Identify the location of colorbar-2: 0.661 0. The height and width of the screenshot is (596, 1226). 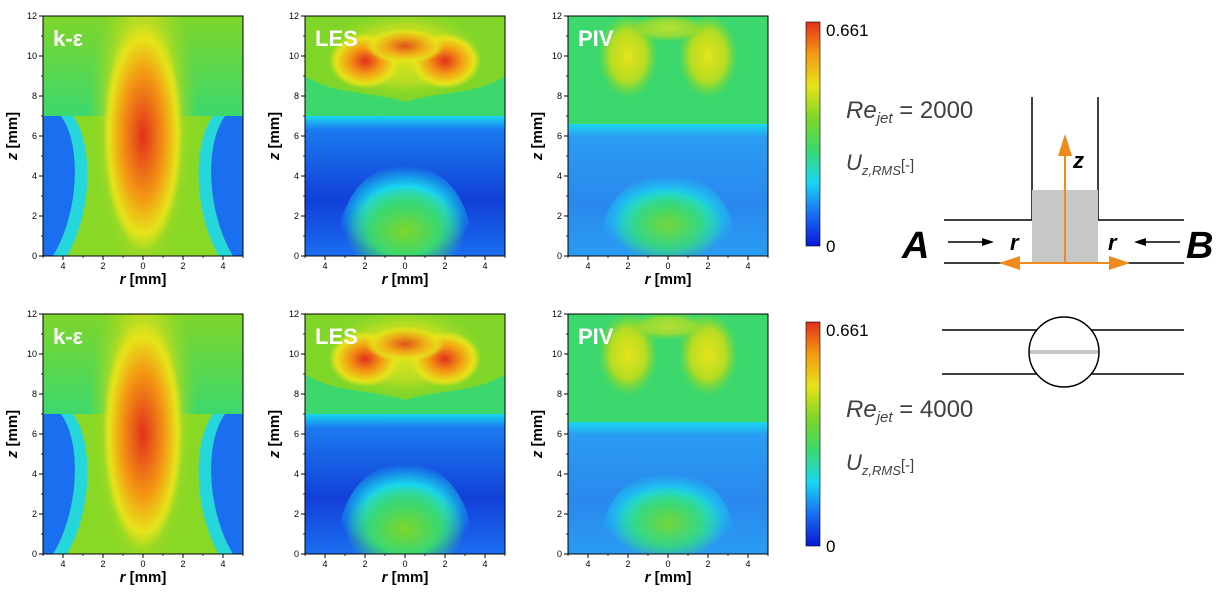
(837, 438).